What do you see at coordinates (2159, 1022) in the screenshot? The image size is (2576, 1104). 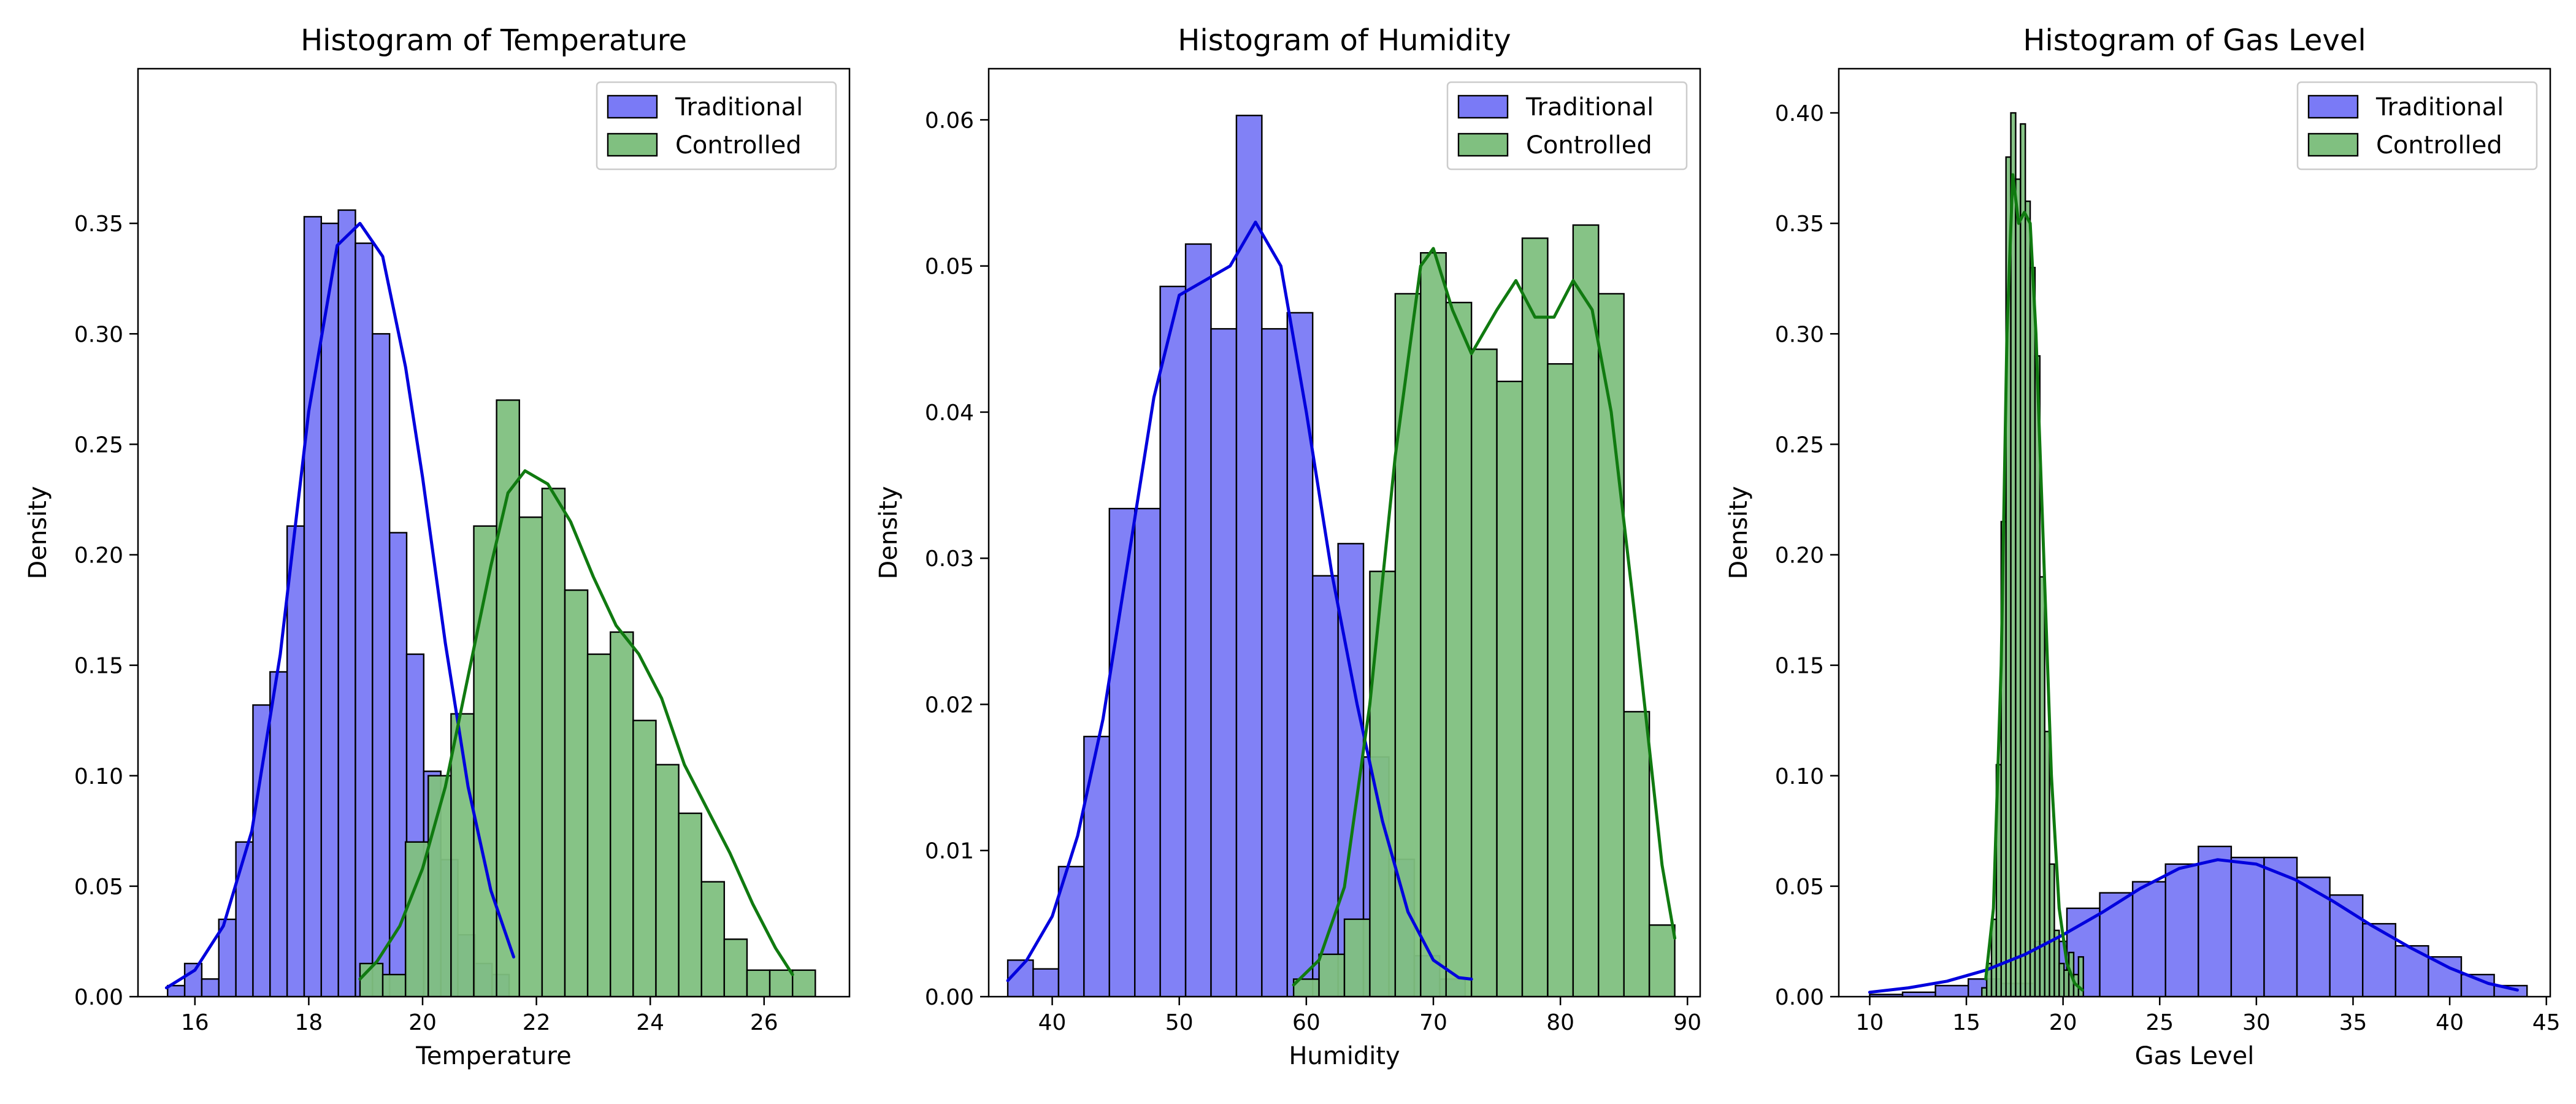 I see `x-tick-label: 25` at bounding box center [2159, 1022].